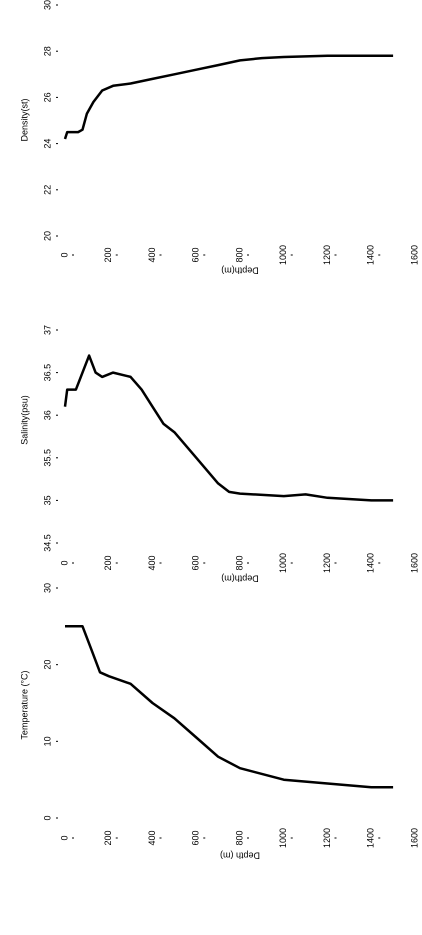  I want to click on y-tick-label: 0, so click(47, 817).